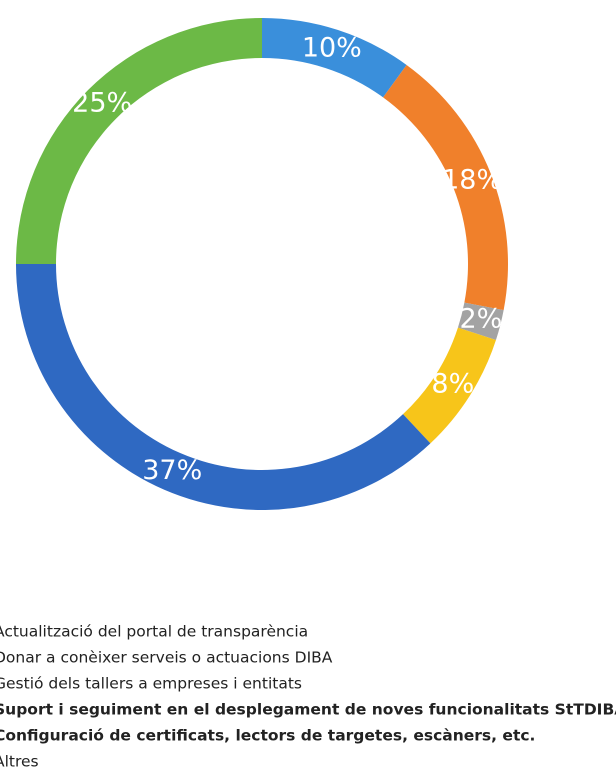 The image size is (616, 781). I want to click on data-label: 2%, so click(480, 319).